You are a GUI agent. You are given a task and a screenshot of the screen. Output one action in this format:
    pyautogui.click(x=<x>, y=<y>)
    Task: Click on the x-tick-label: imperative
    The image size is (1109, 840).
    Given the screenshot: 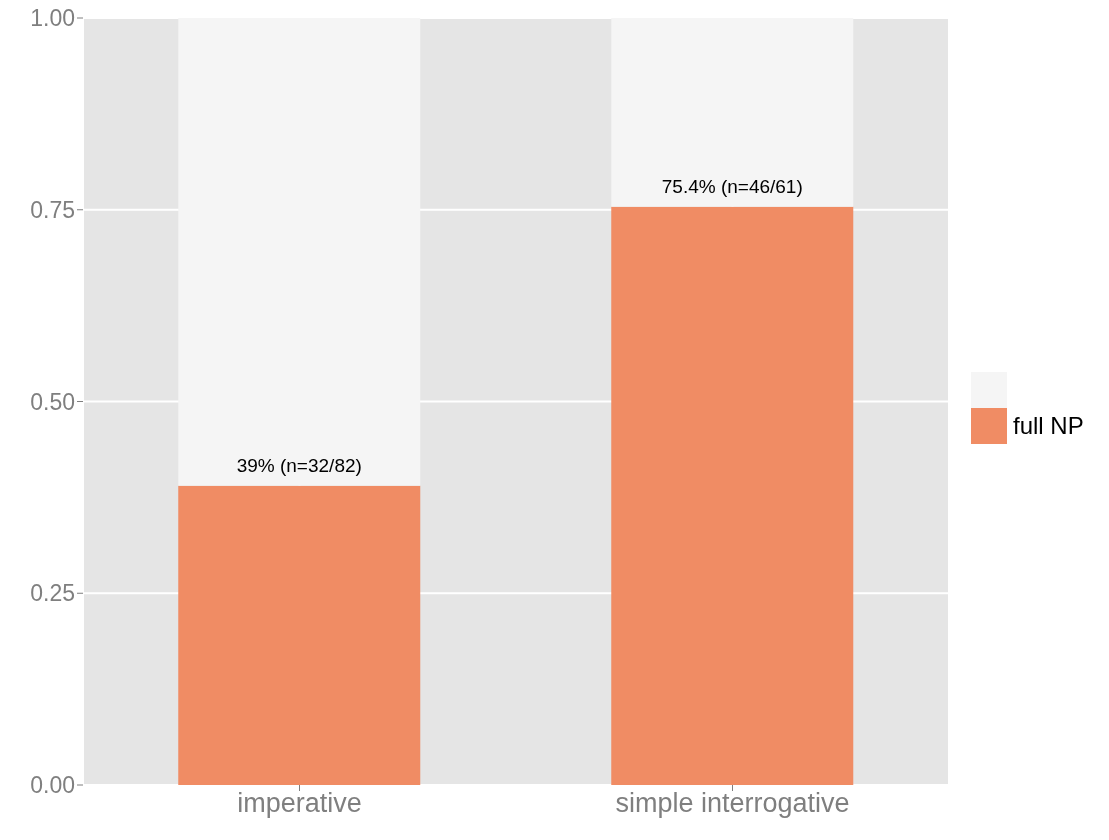 What is the action you would take?
    pyautogui.click(x=299, y=803)
    